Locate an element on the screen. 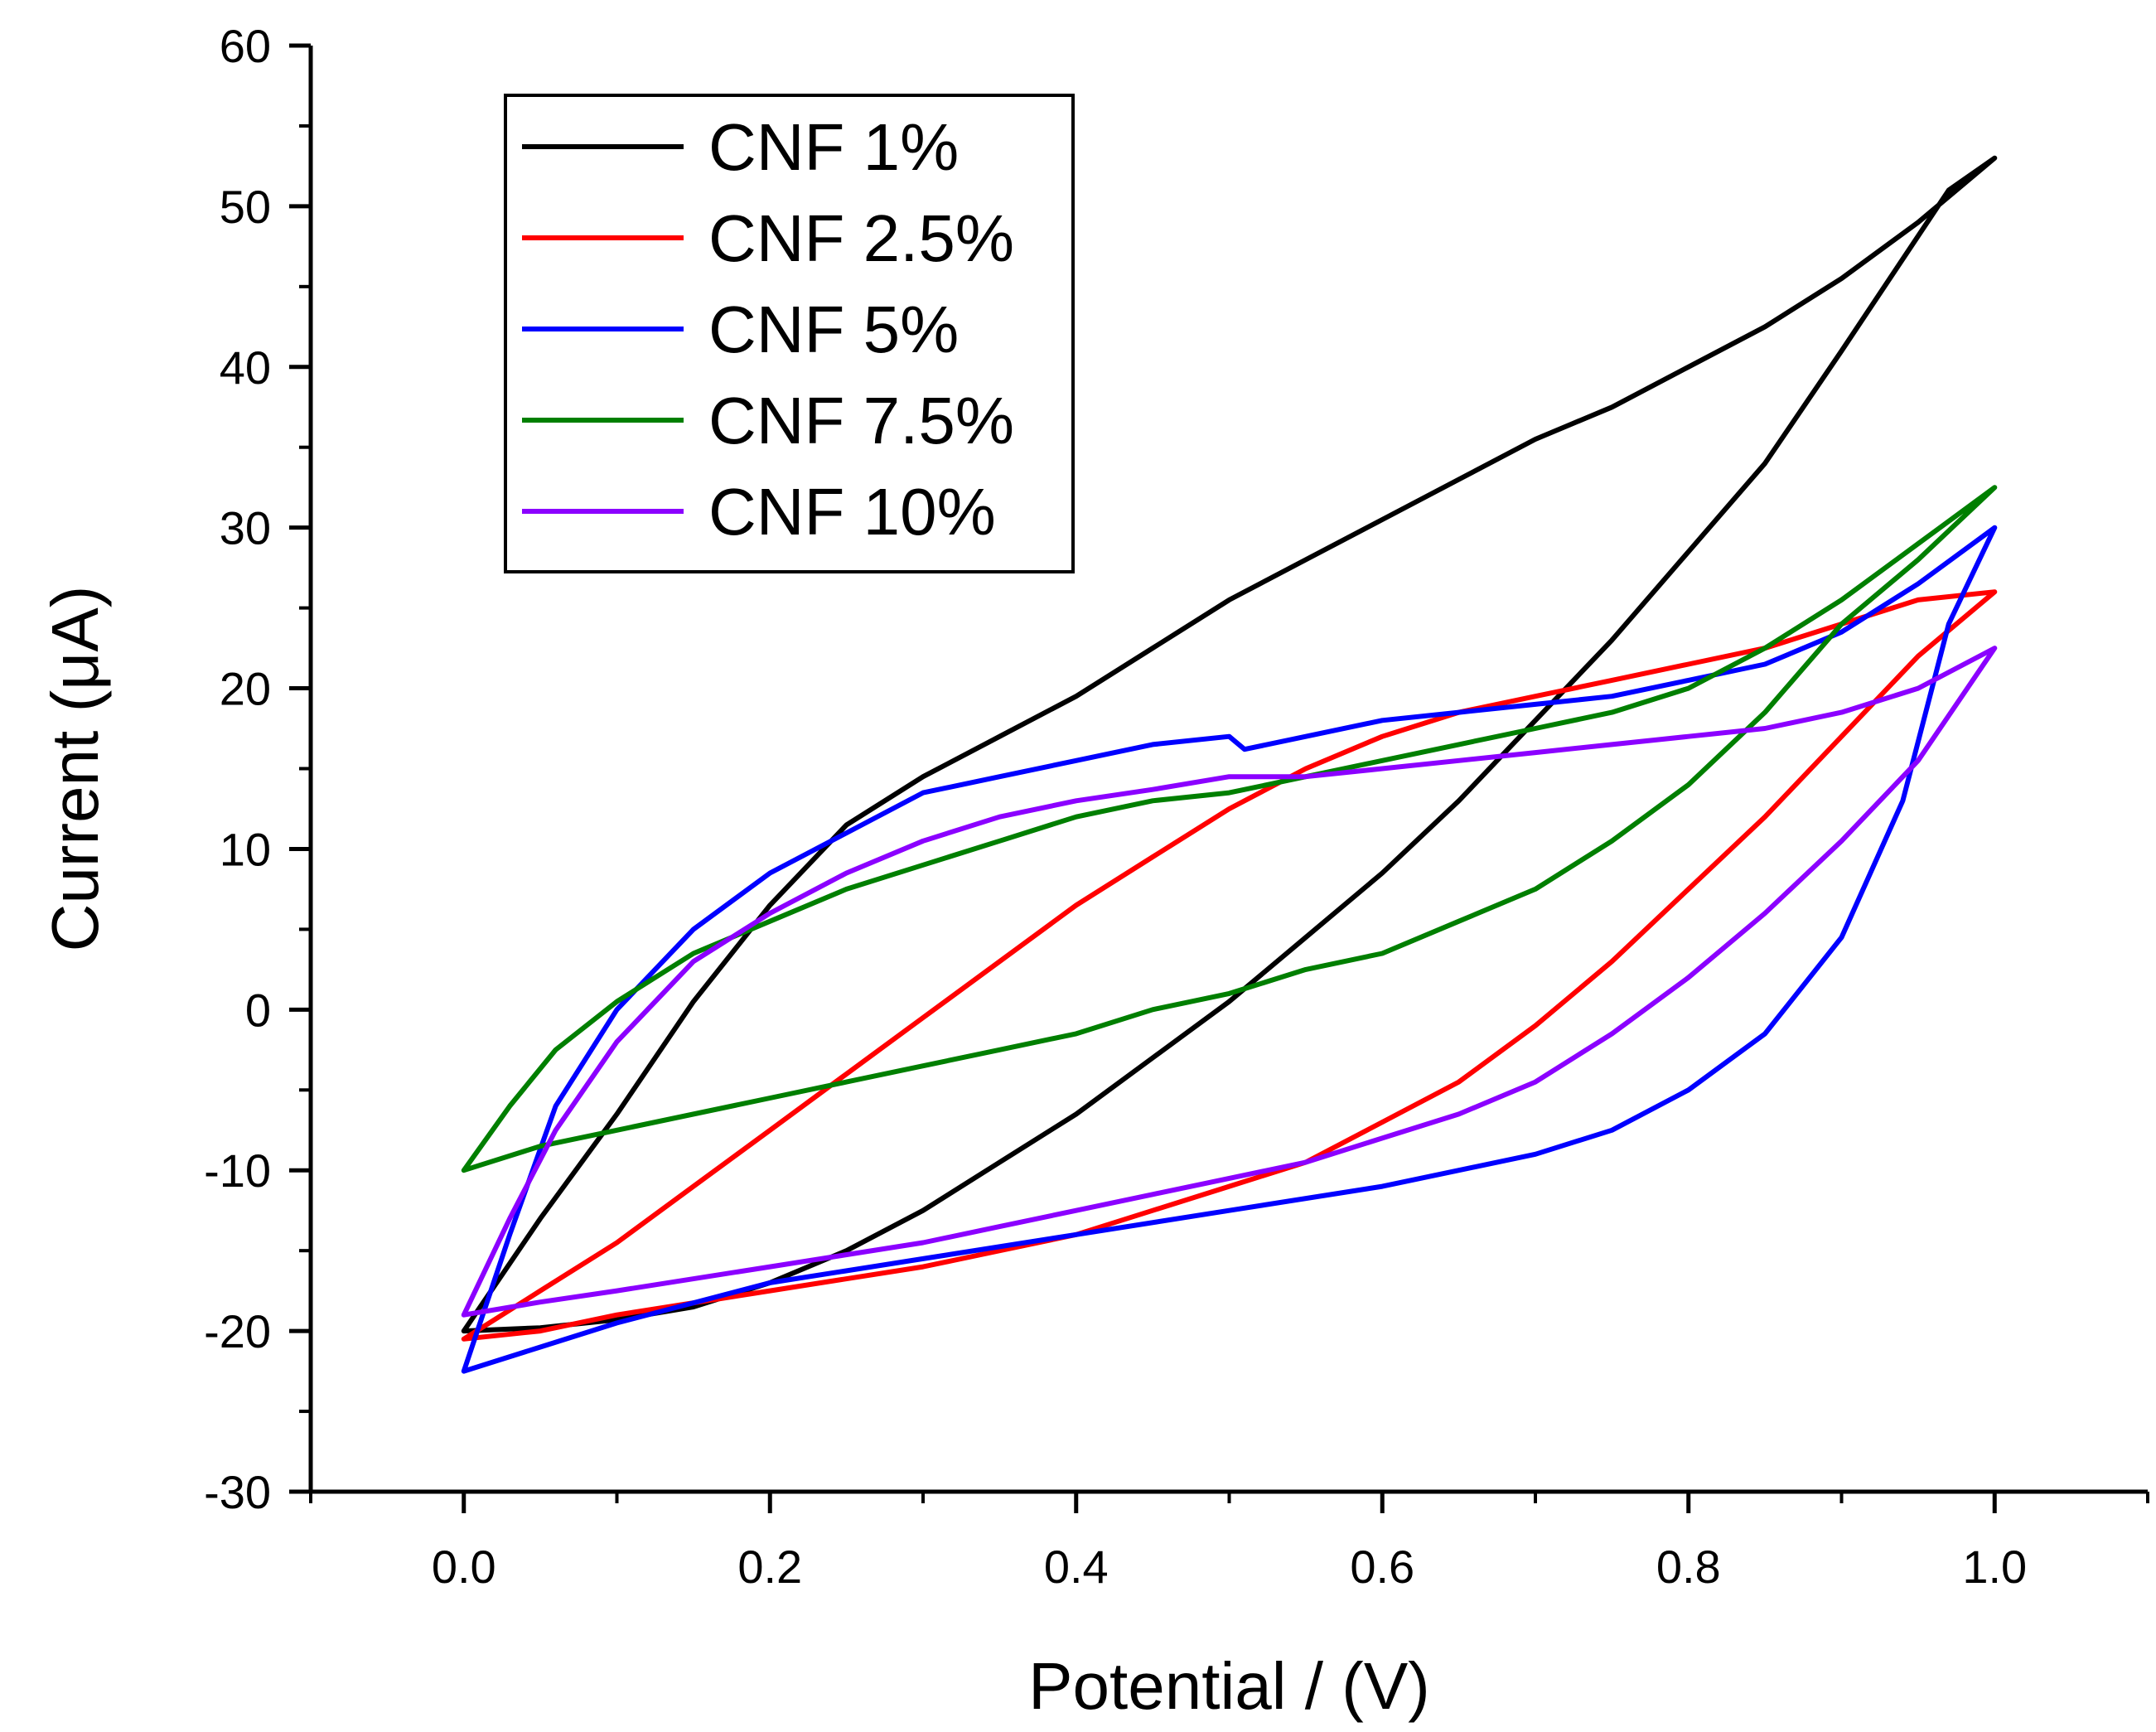  legend-label: CNF 5% is located at coordinates (833, 329).